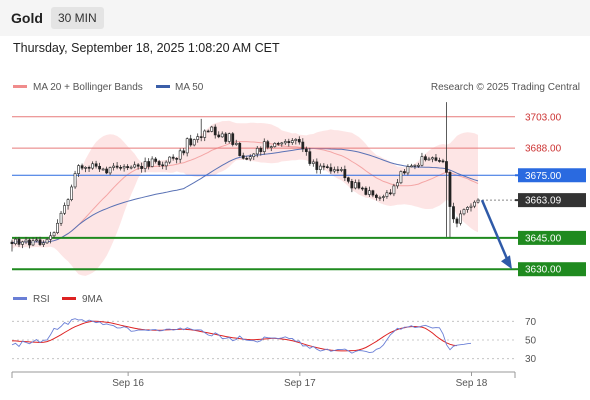 This screenshot has width=590, height=400. Describe the element at coordinates (506, 262) in the screenshot. I see `forecast-arrow-head` at that location.